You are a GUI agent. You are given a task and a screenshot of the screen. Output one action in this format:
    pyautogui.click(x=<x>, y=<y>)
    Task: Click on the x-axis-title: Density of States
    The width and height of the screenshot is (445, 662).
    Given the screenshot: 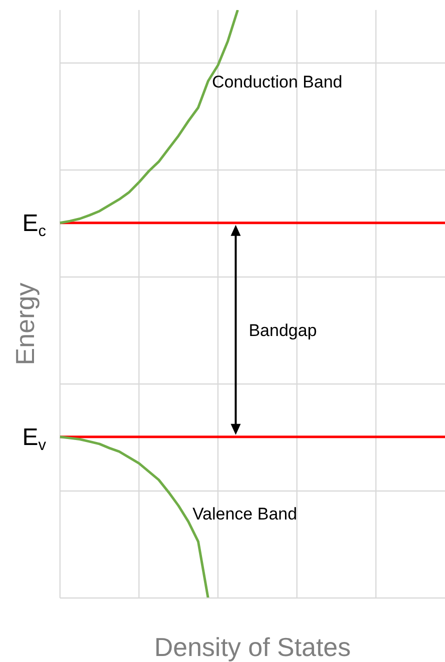 What is the action you would take?
    pyautogui.click(x=252, y=647)
    